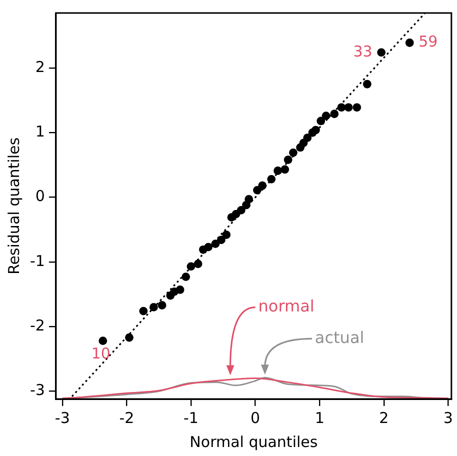 The height and width of the screenshot is (456, 457). What do you see at coordinates (255, 417) in the screenshot?
I see `x-tick-label: 0` at bounding box center [255, 417].